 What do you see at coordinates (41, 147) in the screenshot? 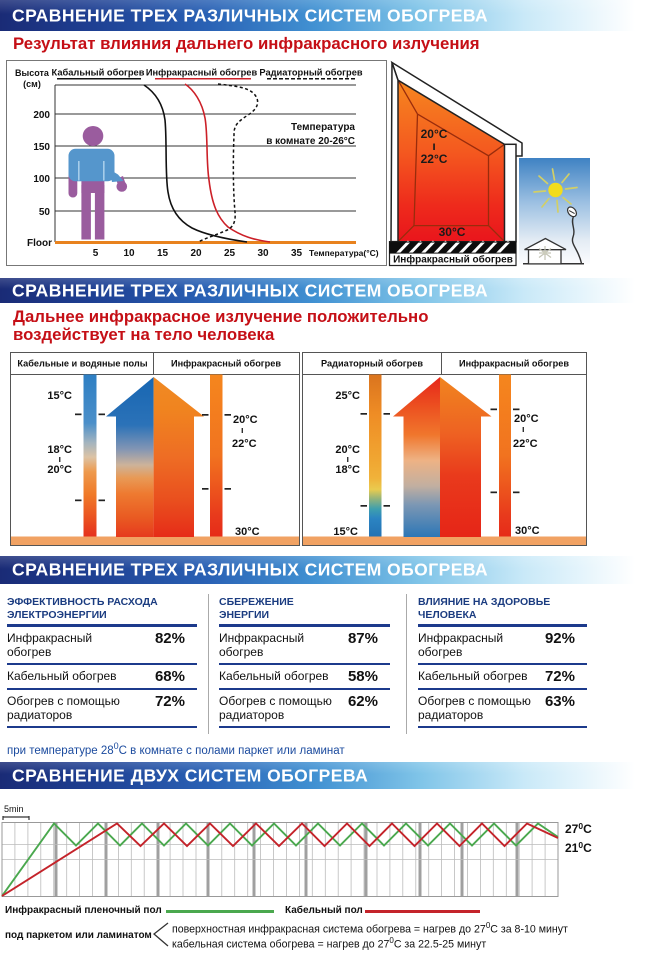
I see `svg-text: 150` at bounding box center [41, 147].